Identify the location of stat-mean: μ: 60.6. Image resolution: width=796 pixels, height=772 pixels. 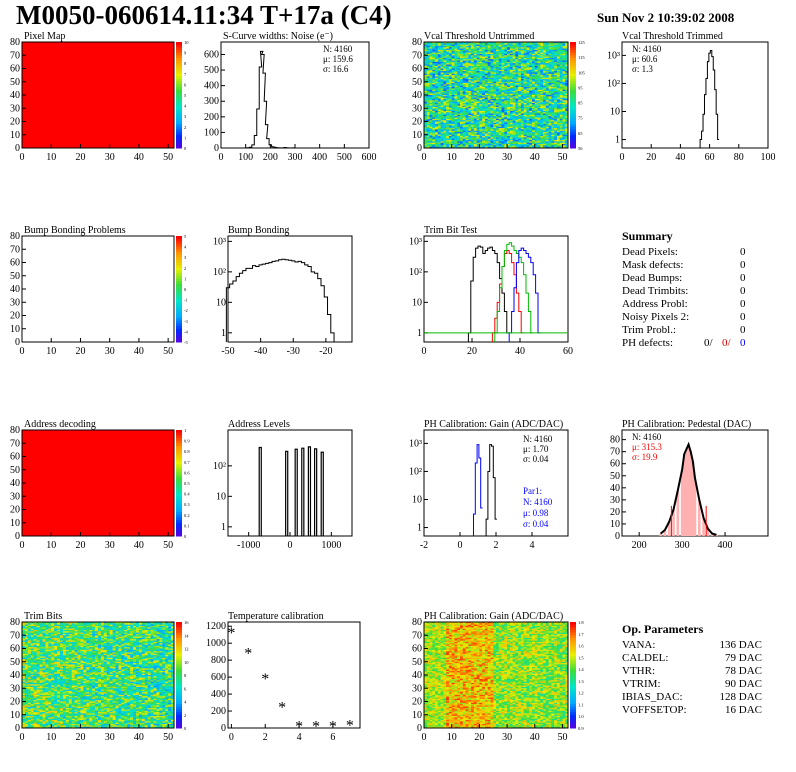
(645, 59).